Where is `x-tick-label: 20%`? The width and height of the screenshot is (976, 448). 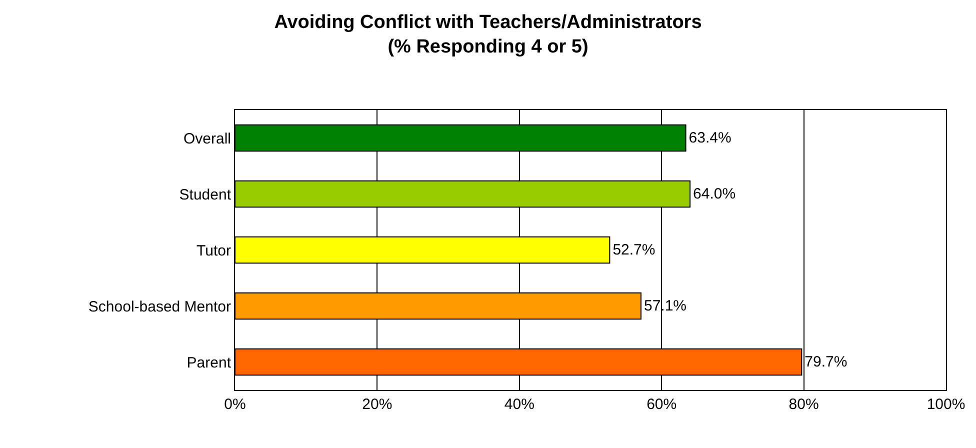
x-tick-label: 20% is located at coordinates (377, 404).